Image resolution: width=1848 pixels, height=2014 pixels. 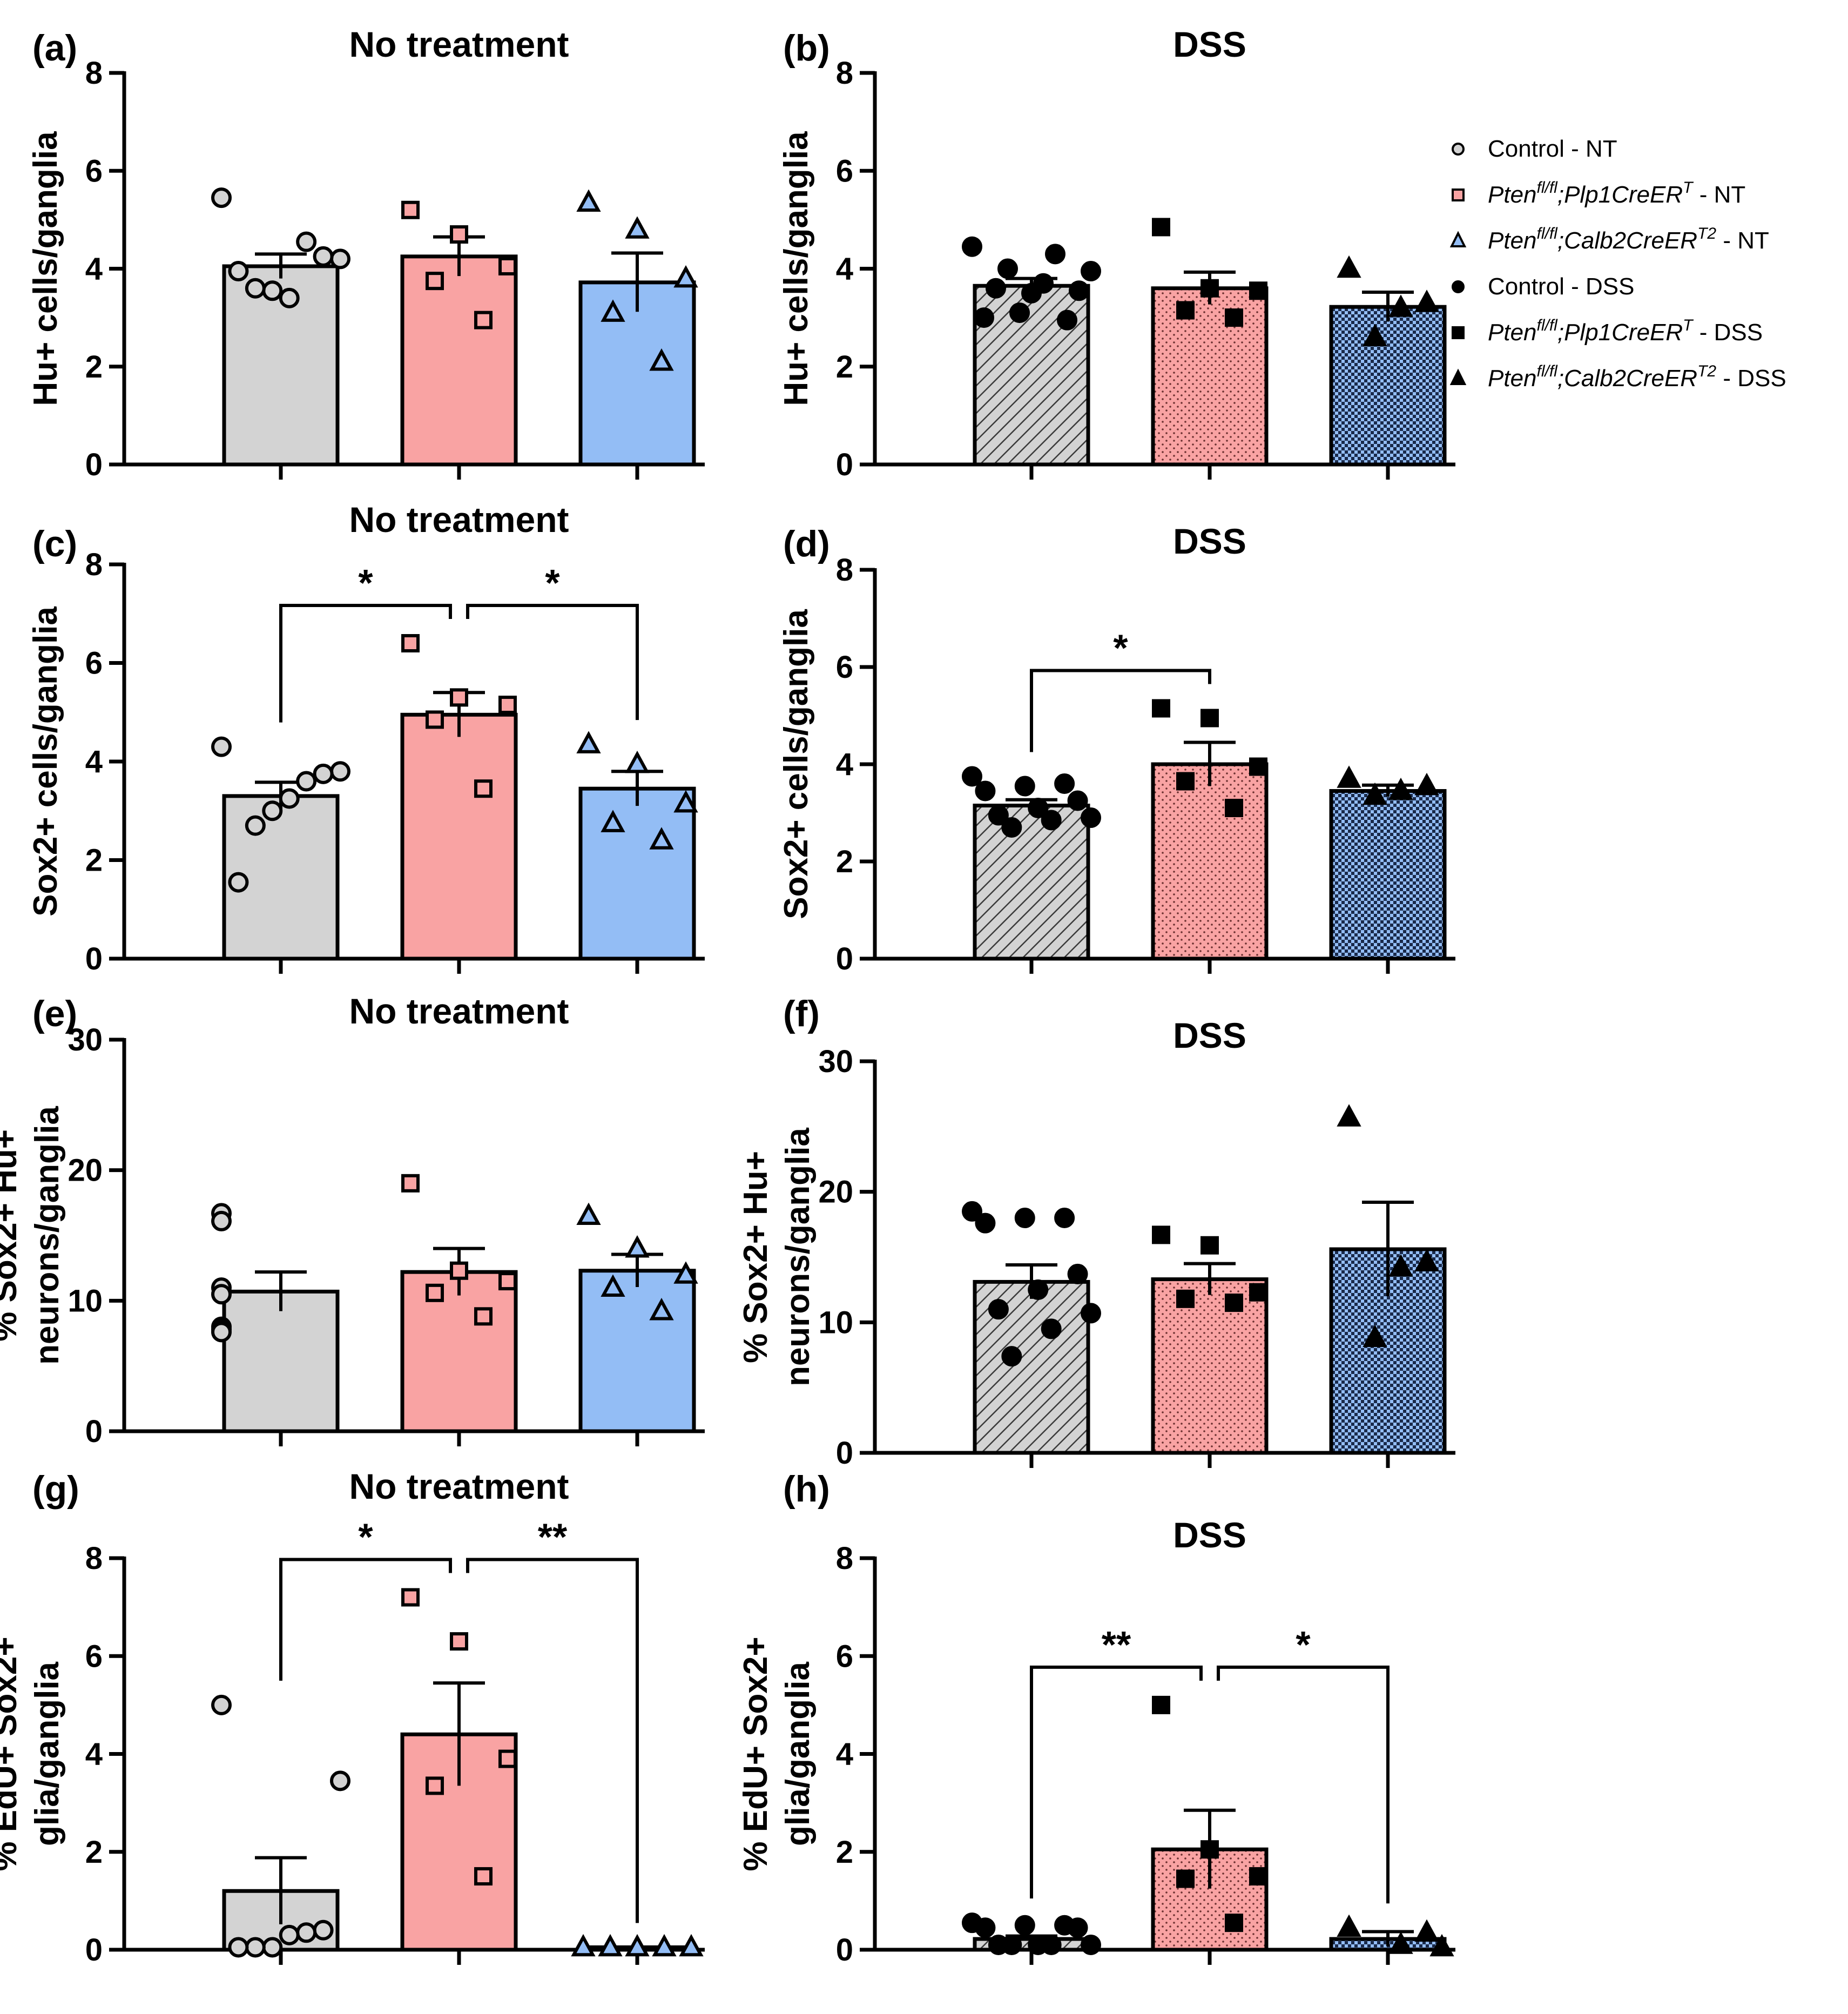 I want to click on legend-item-plp1-nt: Ptenfl/fl;Plp1CreERT - NT, so click(x=1598, y=193).